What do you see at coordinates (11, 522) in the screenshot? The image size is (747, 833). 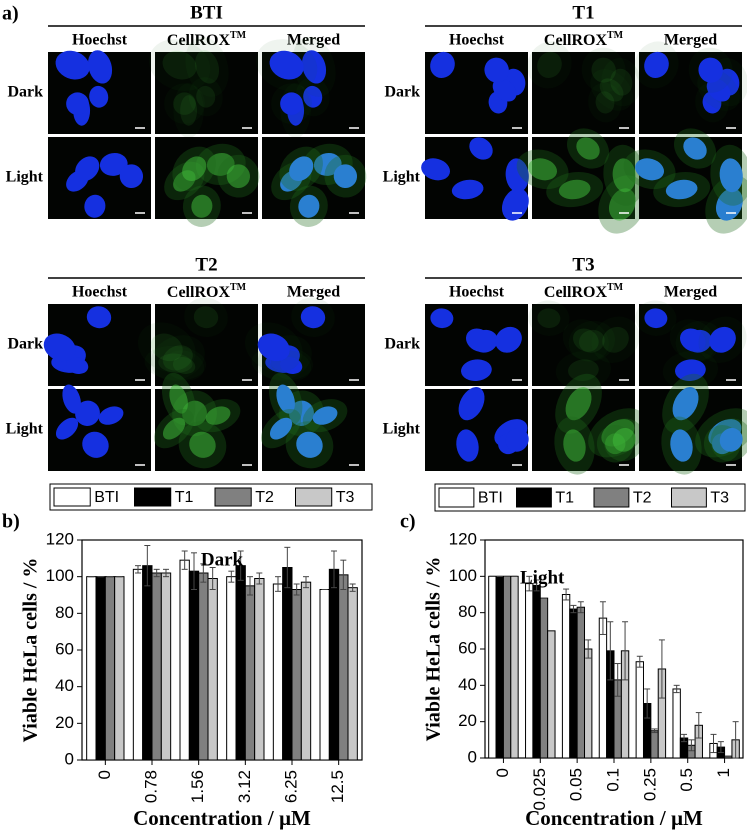 I see `panel-label: b)` at bounding box center [11, 522].